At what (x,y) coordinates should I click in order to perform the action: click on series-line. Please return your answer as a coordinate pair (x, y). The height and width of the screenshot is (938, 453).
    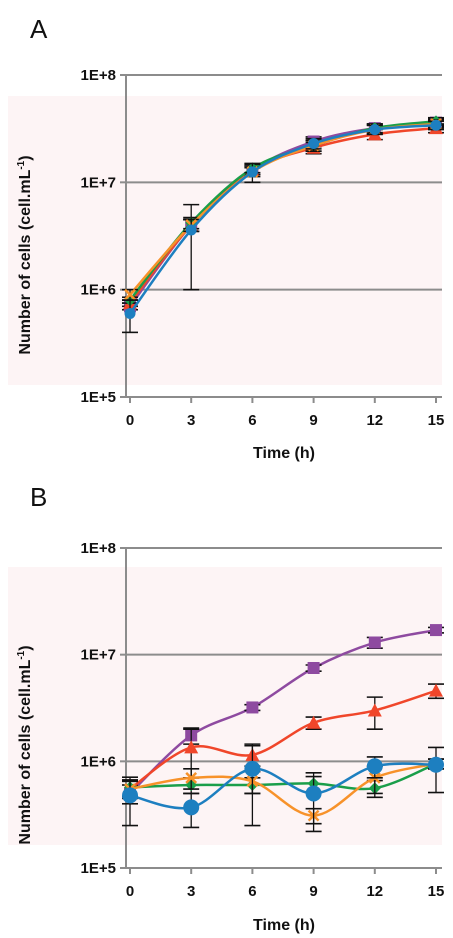
    Looking at the image, I should click on (283, 740).